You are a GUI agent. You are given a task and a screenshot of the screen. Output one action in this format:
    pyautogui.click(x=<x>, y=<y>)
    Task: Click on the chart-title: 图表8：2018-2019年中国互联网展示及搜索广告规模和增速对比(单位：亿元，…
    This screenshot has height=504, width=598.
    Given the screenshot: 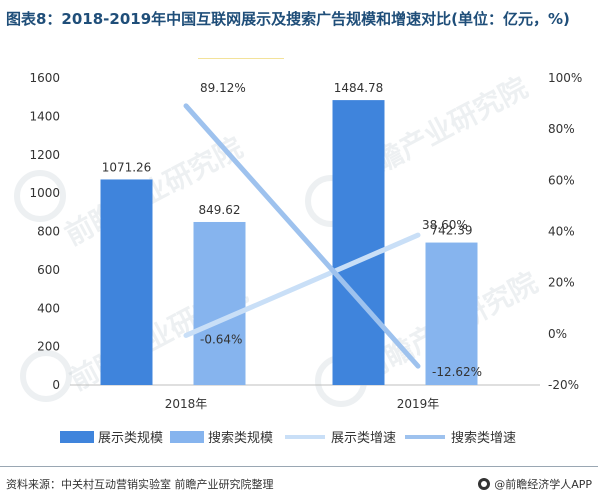 What is the action you would take?
    pyautogui.click(x=288, y=19)
    